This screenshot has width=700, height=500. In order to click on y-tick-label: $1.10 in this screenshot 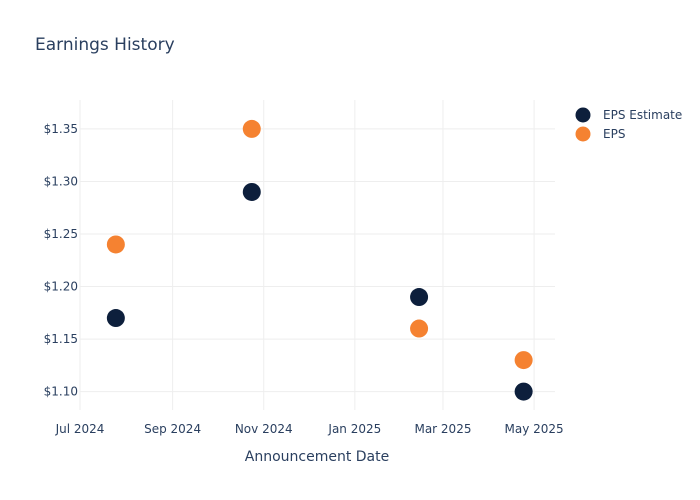, I will do `click(61, 392)`.